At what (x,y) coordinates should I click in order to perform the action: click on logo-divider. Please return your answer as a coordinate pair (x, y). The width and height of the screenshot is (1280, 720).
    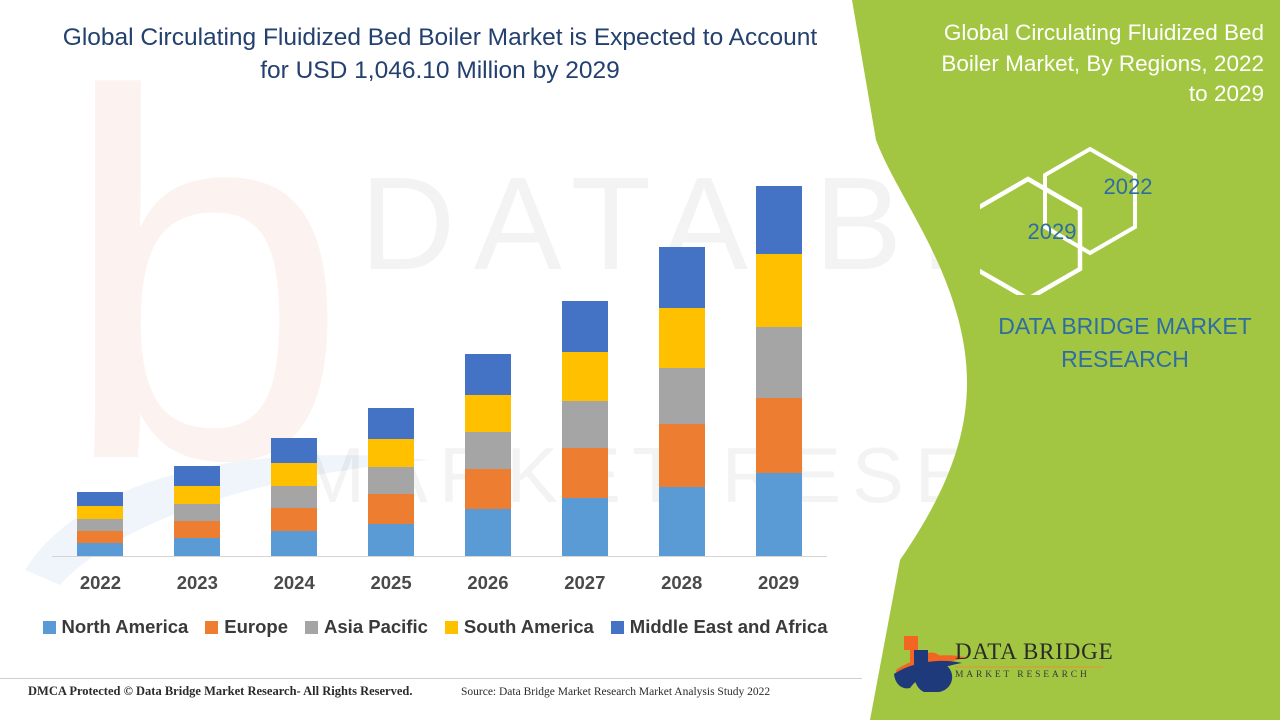
    Looking at the image, I should click on (1029, 667).